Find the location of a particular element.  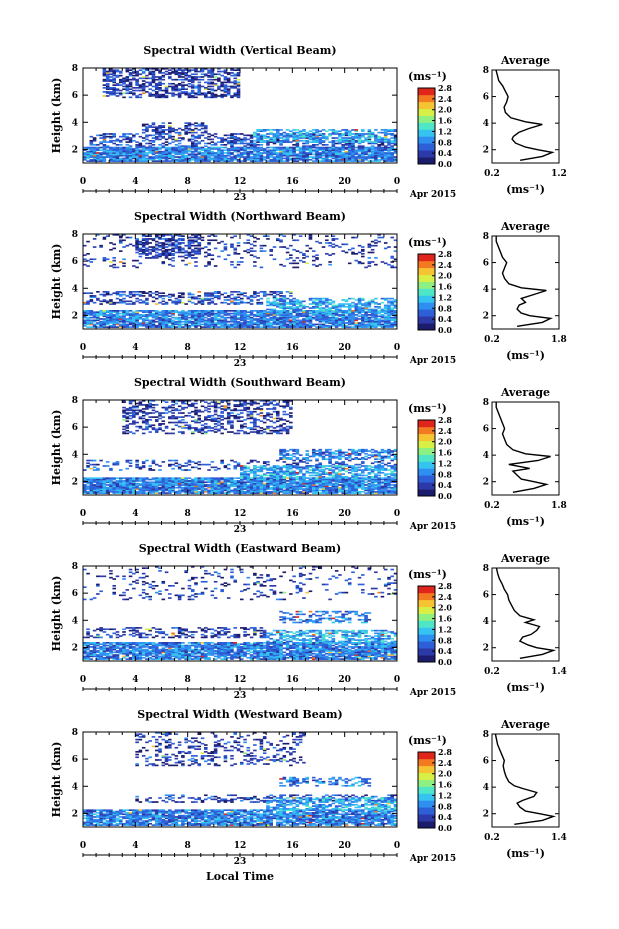

colorbar-segment is located at coordinates (426, 313).